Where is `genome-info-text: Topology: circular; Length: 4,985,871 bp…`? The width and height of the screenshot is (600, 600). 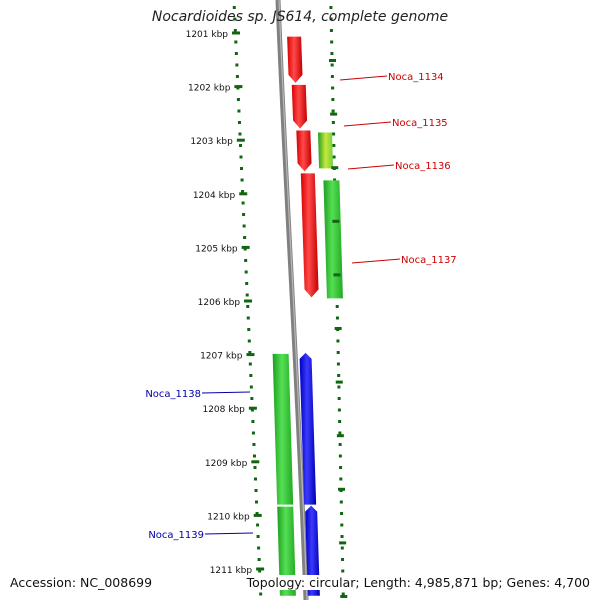 genome-info-text: Topology: circular; Length: 4,985,871 bp… is located at coordinates (416, 582).